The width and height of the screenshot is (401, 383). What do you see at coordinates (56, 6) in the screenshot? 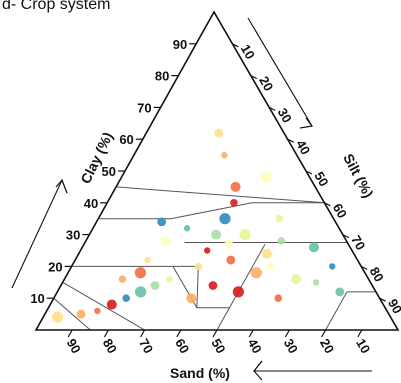
I see `panel-label: d- Crop system` at bounding box center [56, 6].